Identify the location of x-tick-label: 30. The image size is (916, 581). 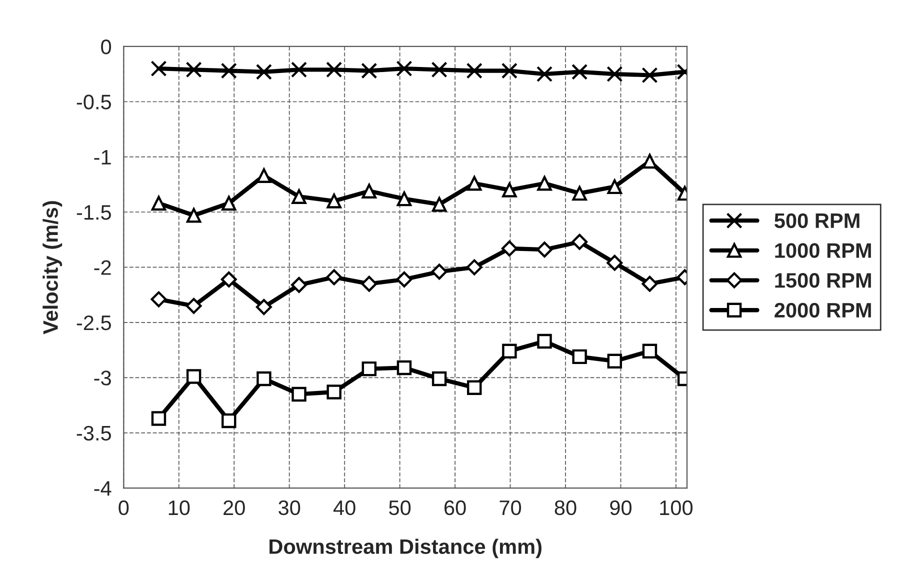
(289, 508).